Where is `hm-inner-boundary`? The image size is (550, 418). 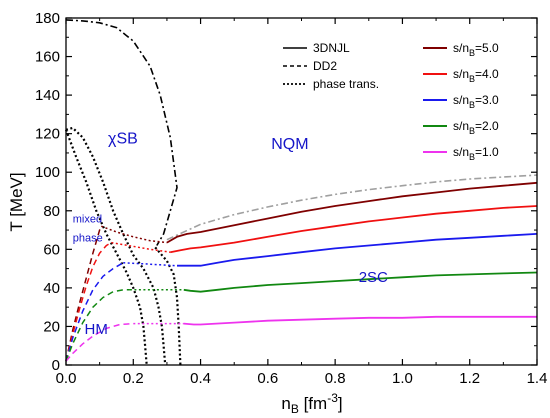 hm-inner-boundary is located at coordinates (106, 247).